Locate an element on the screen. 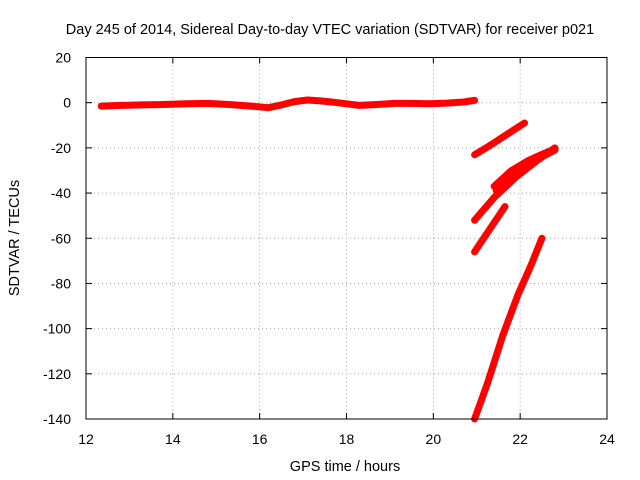  x-tick-label: 14 is located at coordinates (173, 439).